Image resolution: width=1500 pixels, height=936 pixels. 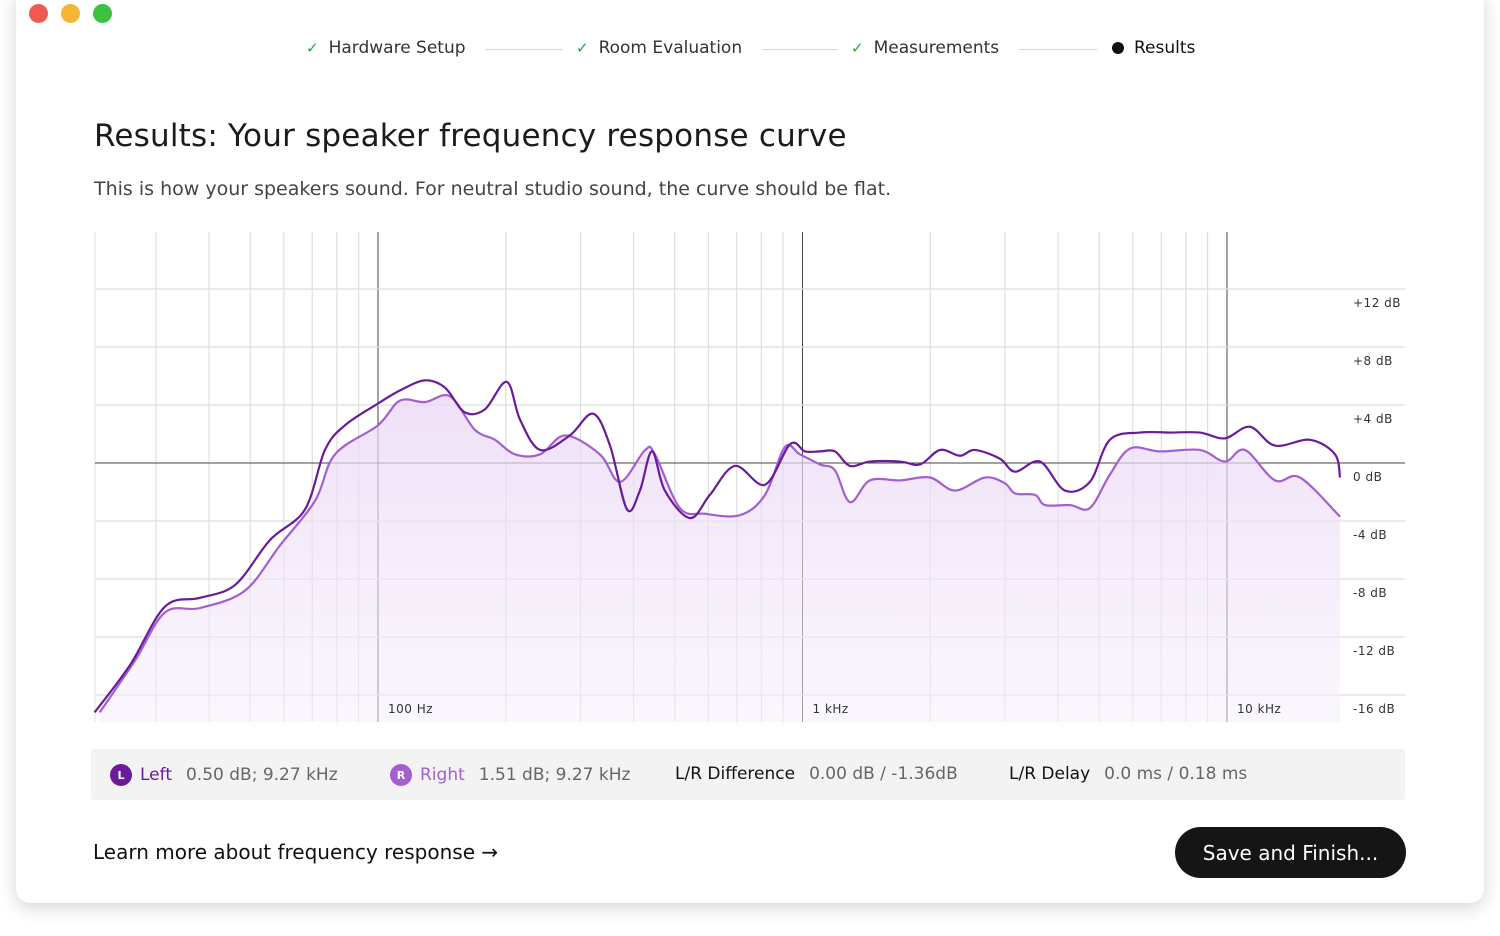 What do you see at coordinates (670, 48) in the screenshot?
I see `step-label: Room Evaluation` at bounding box center [670, 48].